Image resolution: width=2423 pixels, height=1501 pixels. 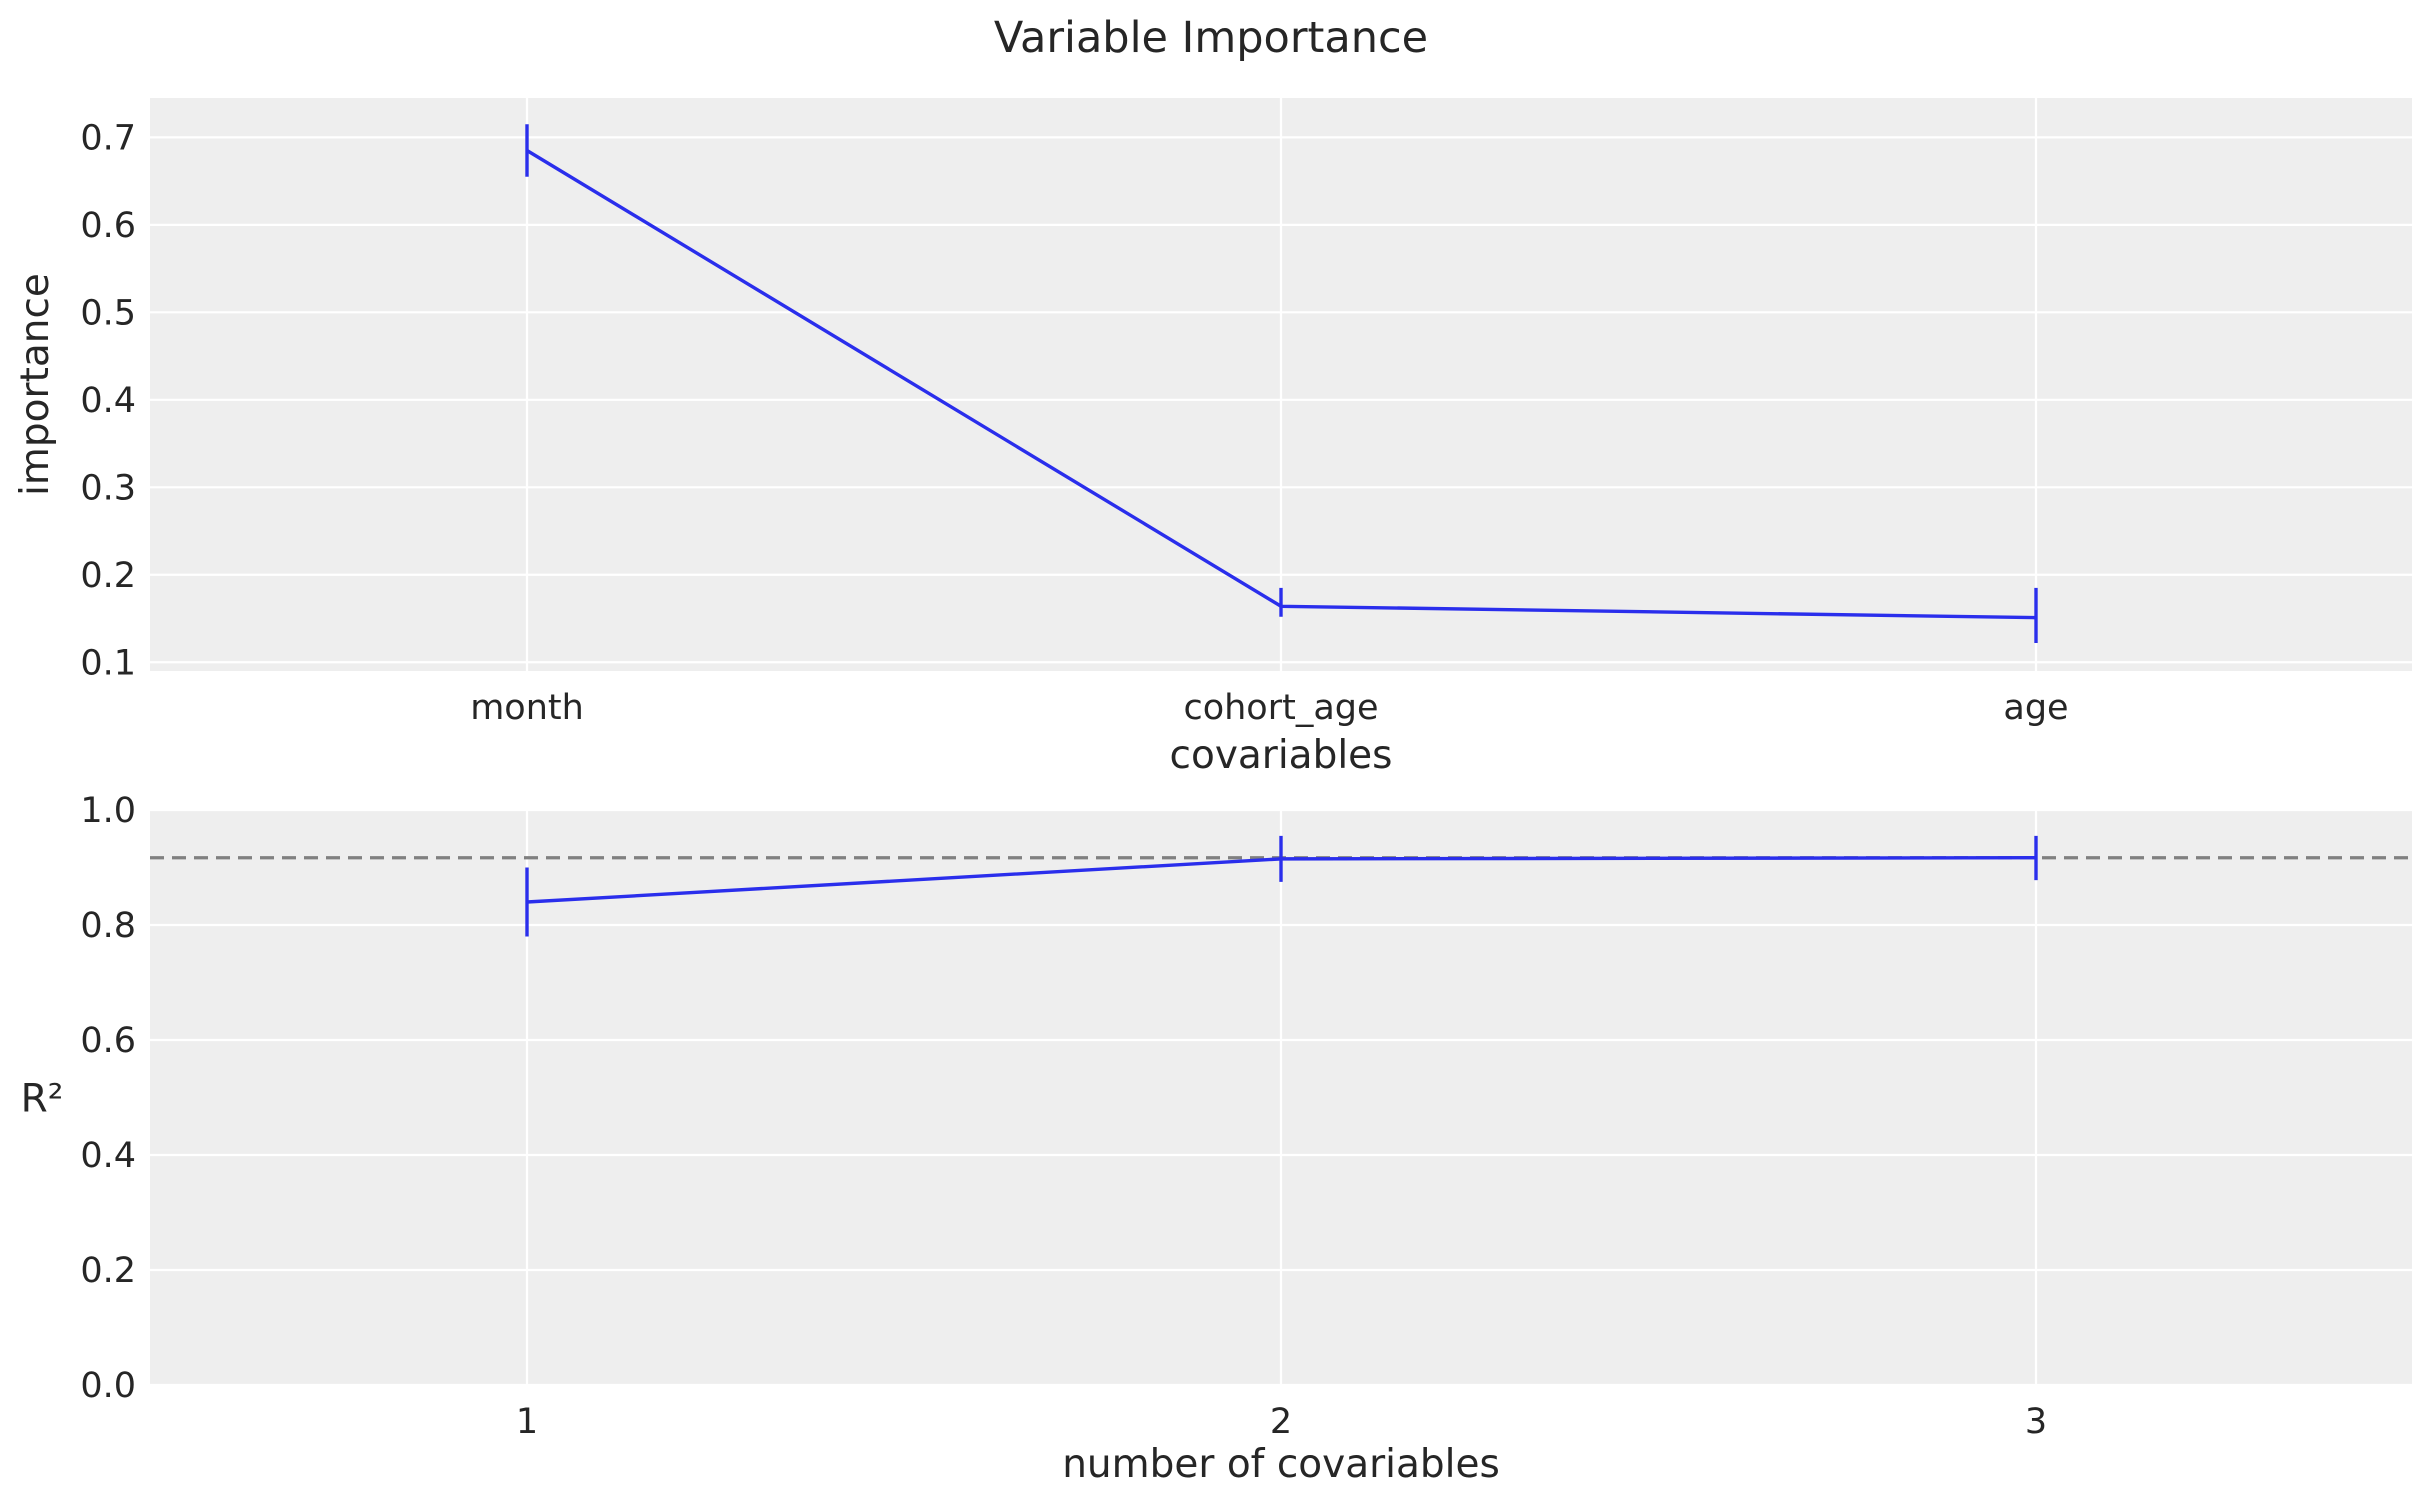 I want to click on x-tick-label: 2, so click(x=1281, y=1422).